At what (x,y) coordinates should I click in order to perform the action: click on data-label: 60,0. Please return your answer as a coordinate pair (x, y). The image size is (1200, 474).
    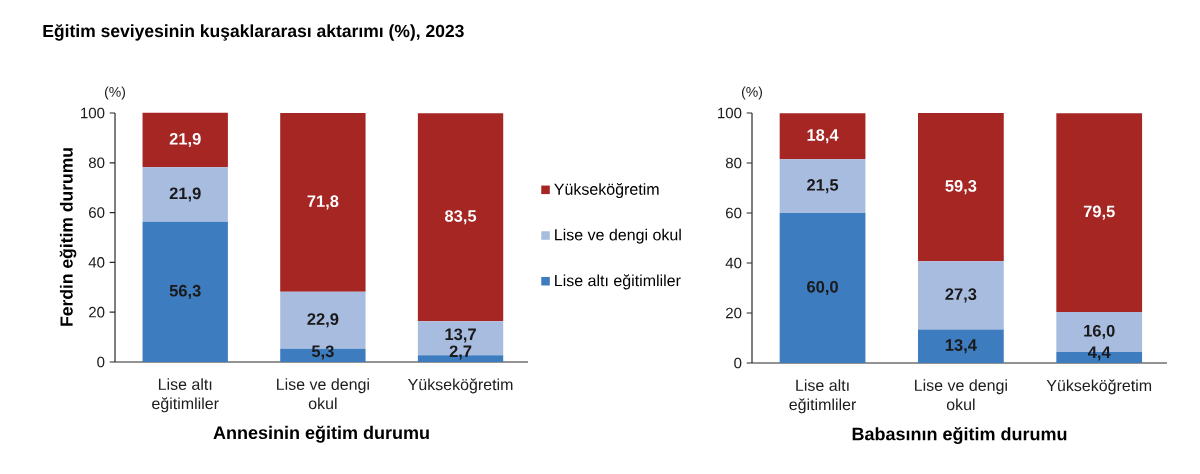
    Looking at the image, I should click on (822, 288).